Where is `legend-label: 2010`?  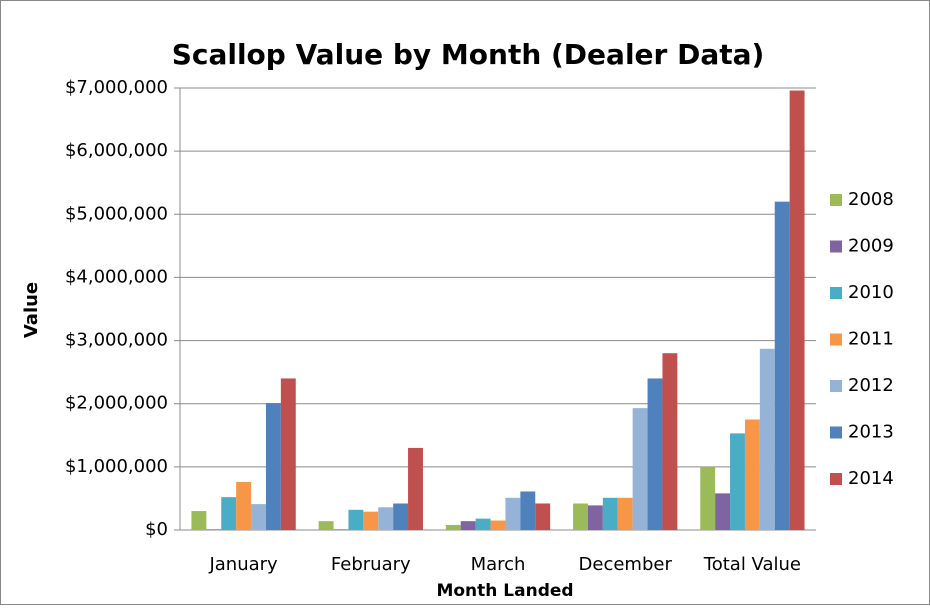
legend-label: 2010 is located at coordinates (871, 292).